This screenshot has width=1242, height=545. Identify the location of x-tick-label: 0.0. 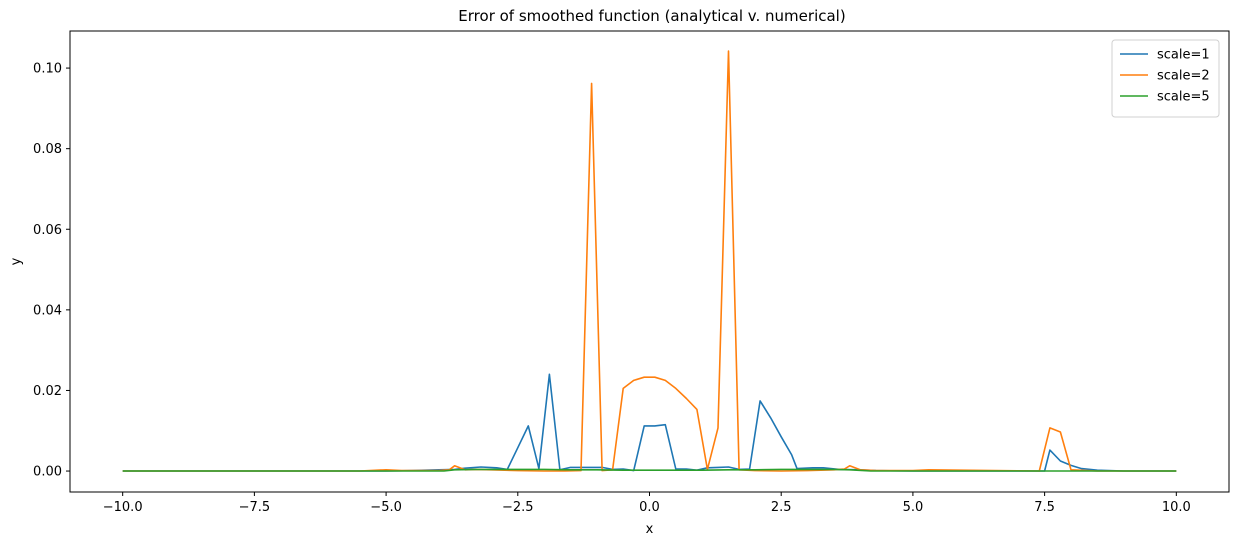
(649, 507).